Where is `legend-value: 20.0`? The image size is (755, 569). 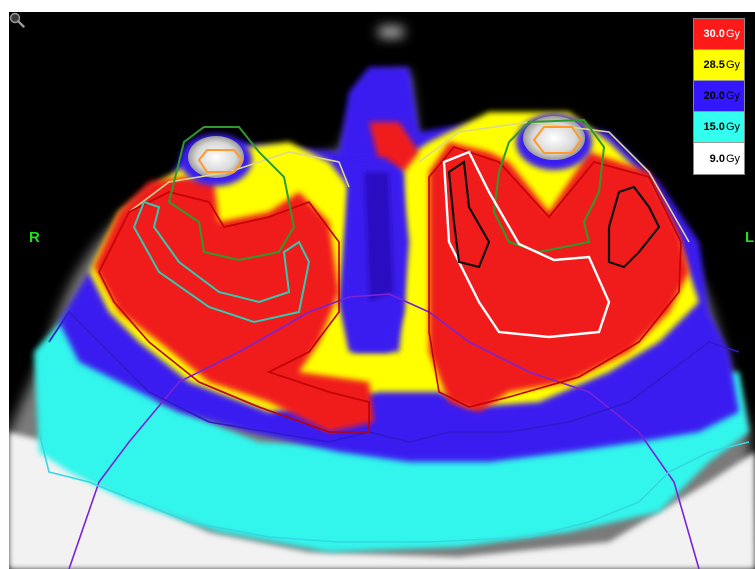 legend-value: 20.0 is located at coordinates (714, 96).